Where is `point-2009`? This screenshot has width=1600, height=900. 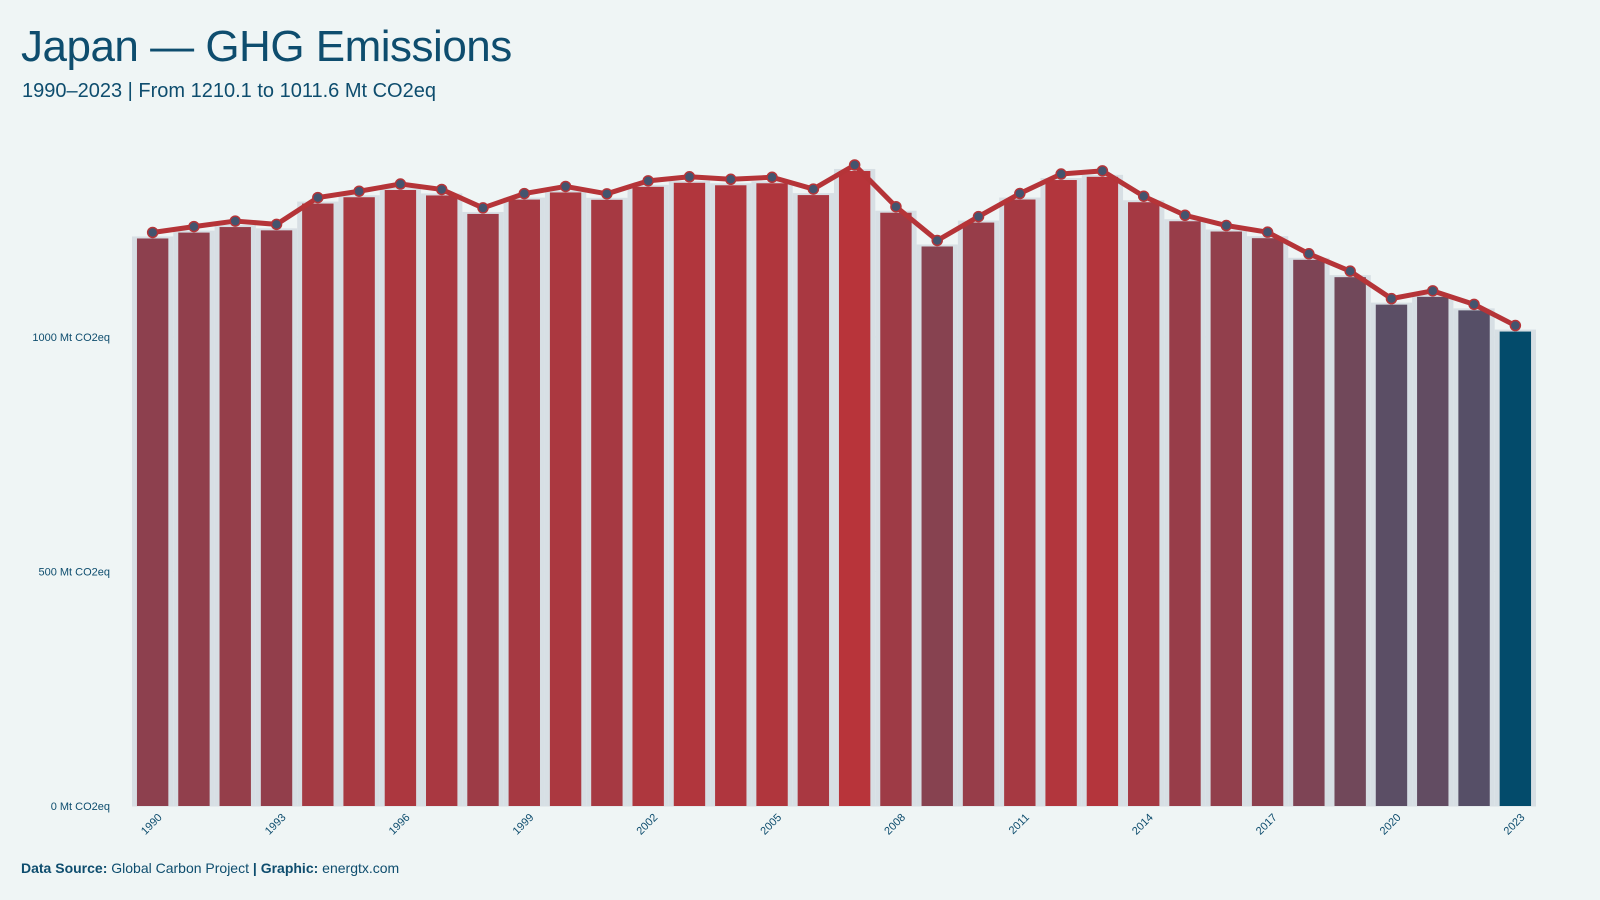 point-2009 is located at coordinates (937, 240).